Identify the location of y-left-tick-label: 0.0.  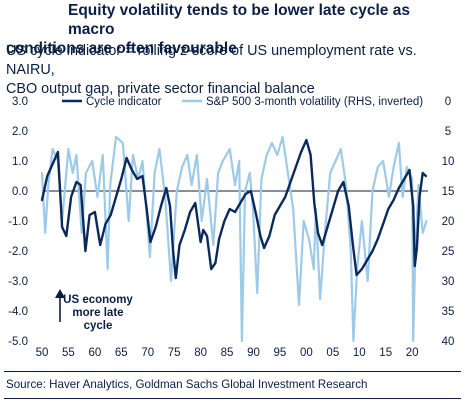
(20, 192).